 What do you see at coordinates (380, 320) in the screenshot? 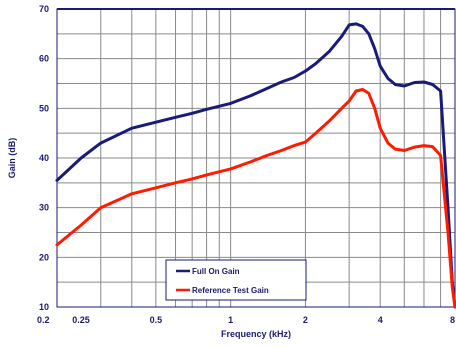
I see `x-tick-label: 4` at bounding box center [380, 320].